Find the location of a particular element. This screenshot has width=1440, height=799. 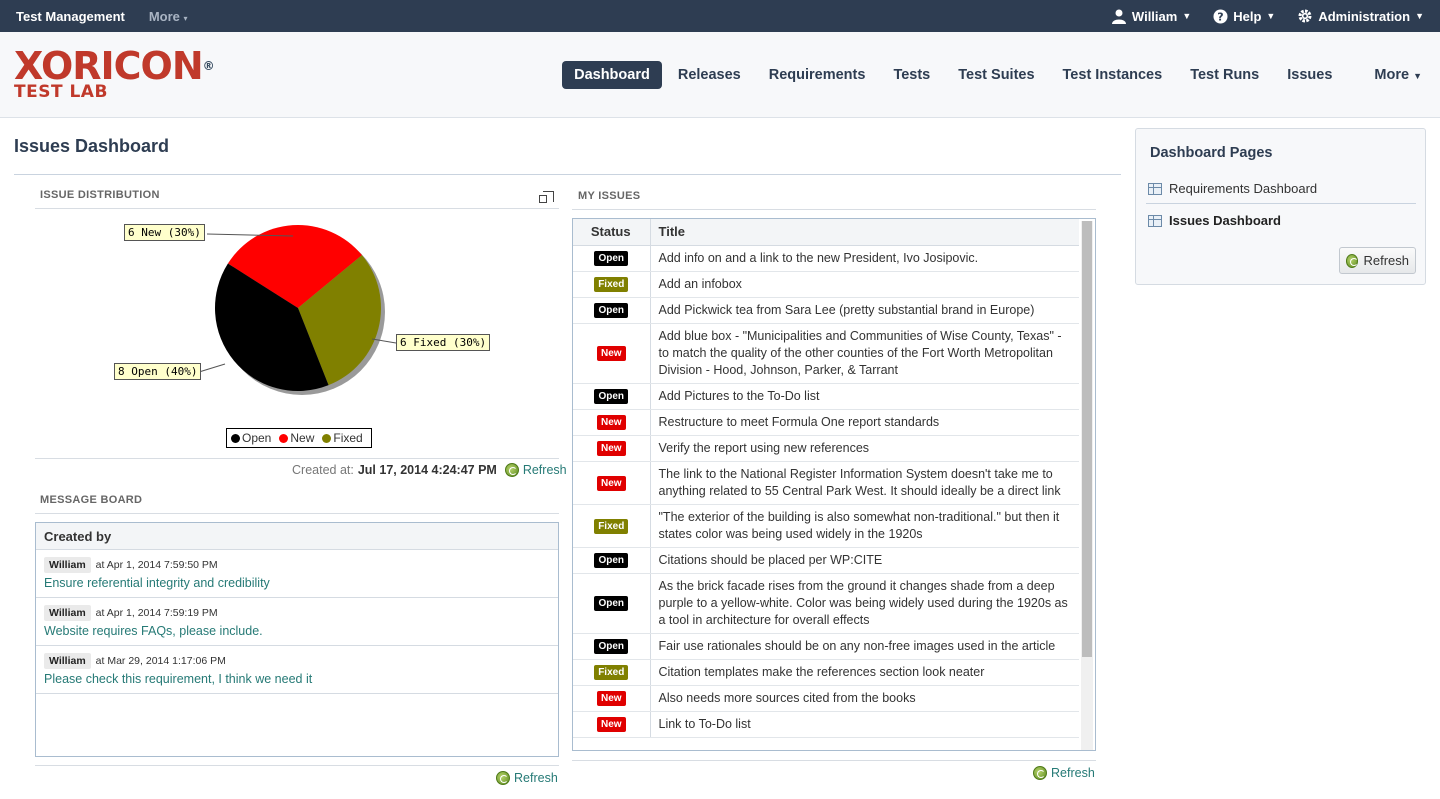

link-requirements-dashboard: Requirements Dashboard is located at coordinates (1232, 188).